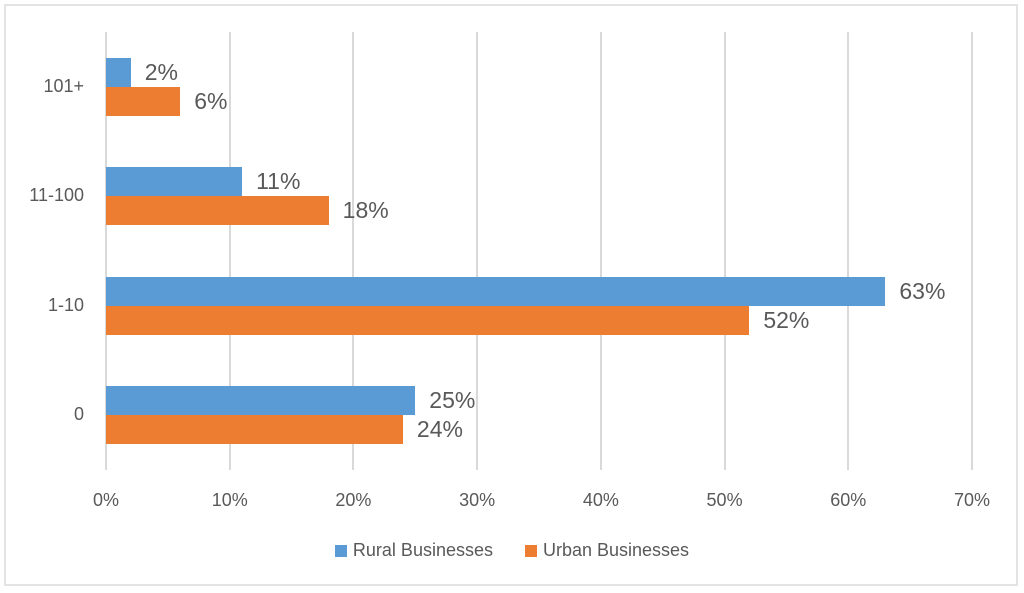  What do you see at coordinates (278, 181) in the screenshot?
I see `data-label: 11%` at bounding box center [278, 181].